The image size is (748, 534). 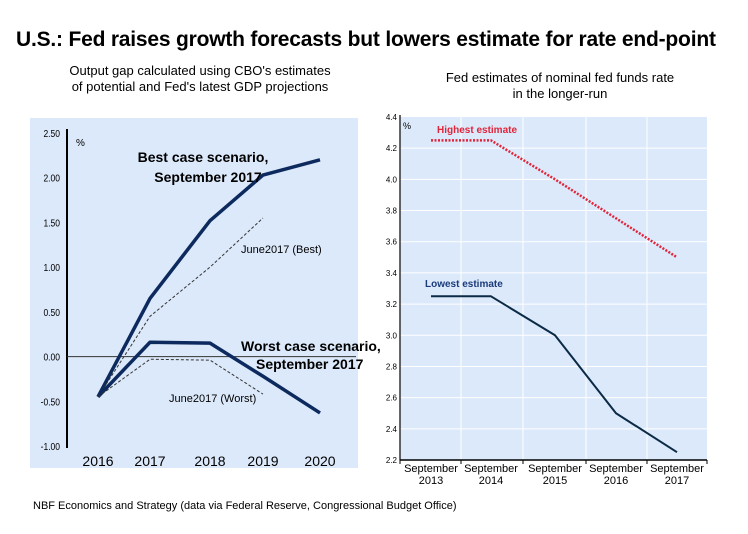 What do you see at coordinates (209, 461) in the screenshot?
I see `left-x-tick-label: 2018` at bounding box center [209, 461].